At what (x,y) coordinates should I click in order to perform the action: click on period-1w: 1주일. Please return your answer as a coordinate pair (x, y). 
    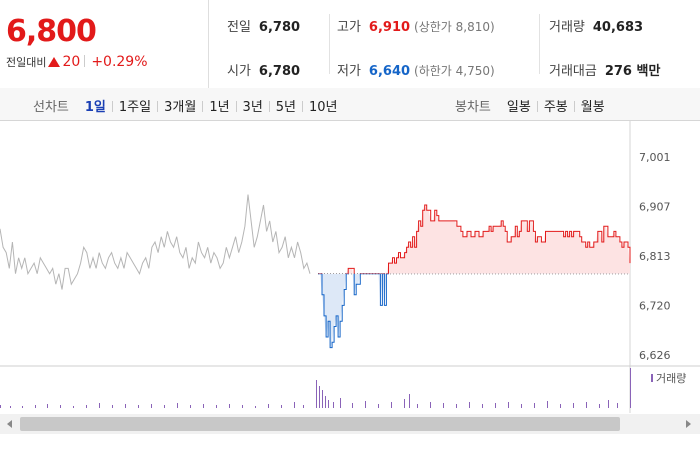
    Looking at the image, I should click on (135, 107).